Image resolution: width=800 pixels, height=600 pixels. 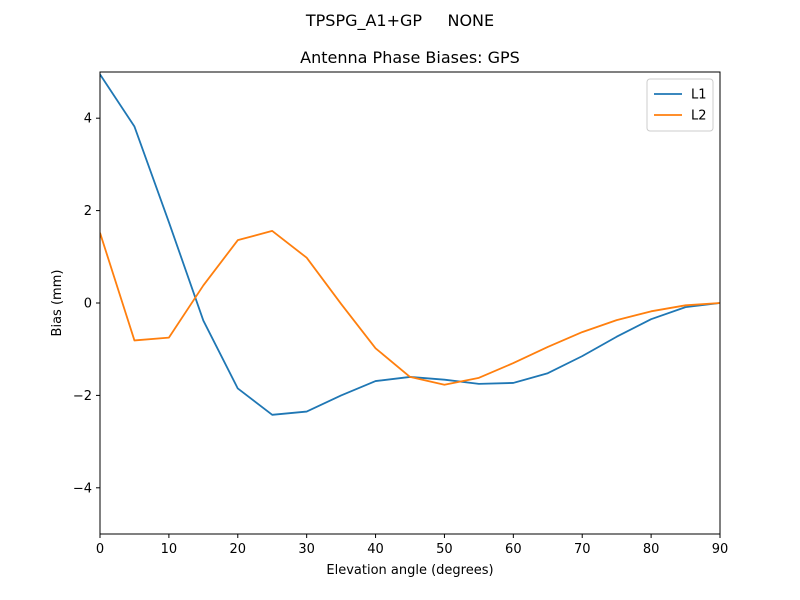 What do you see at coordinates (699, 95) in the screenshot?
I see `legend-label-l1: L1` at bounding box center [699, 95].